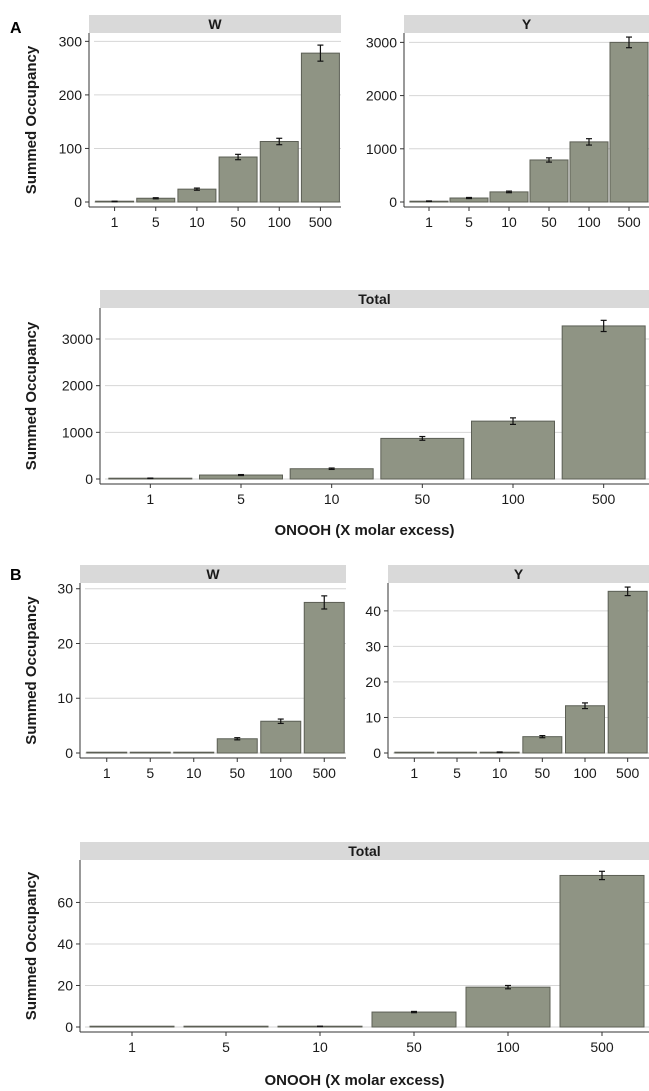 The width and height of the screenshot is (649, 1091). I want to click on y-tick-label: 300, so click(71, 41).